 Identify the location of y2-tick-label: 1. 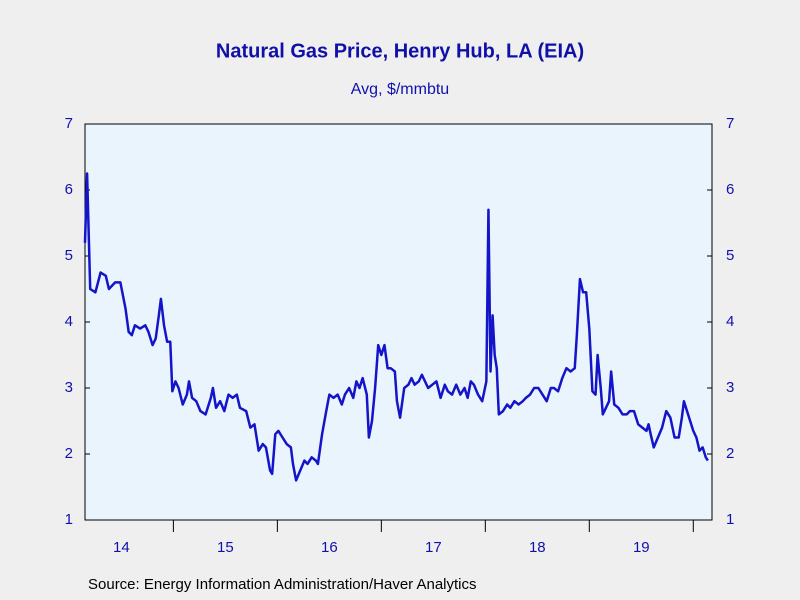
(730, 519).